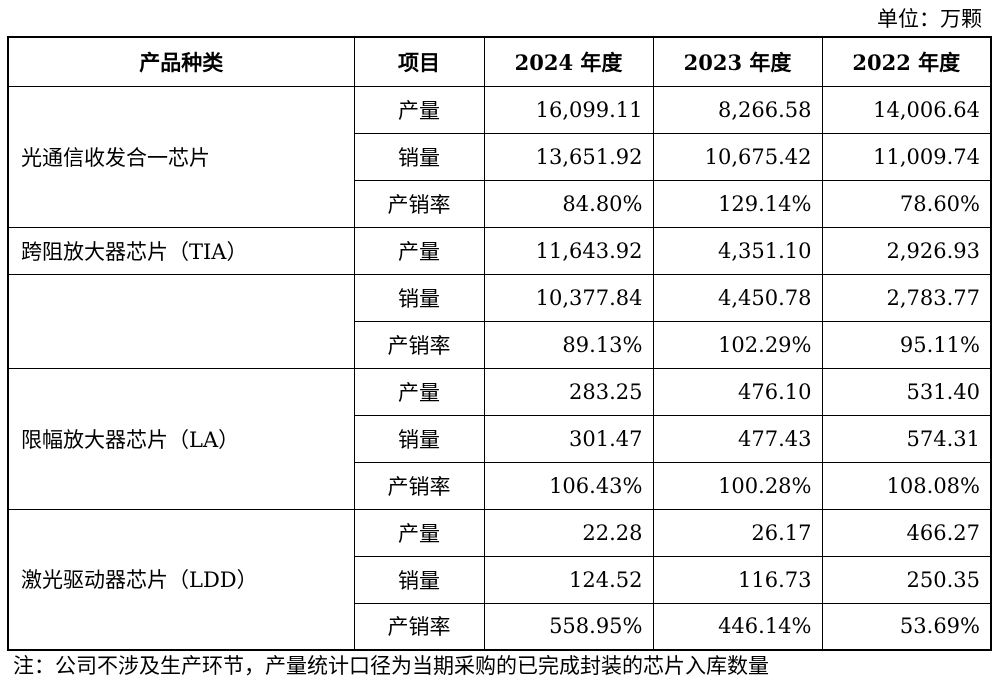 This screenshot has height=684, width=1000. I want to click on header-2024: 2024 年度, so click(568, 61).